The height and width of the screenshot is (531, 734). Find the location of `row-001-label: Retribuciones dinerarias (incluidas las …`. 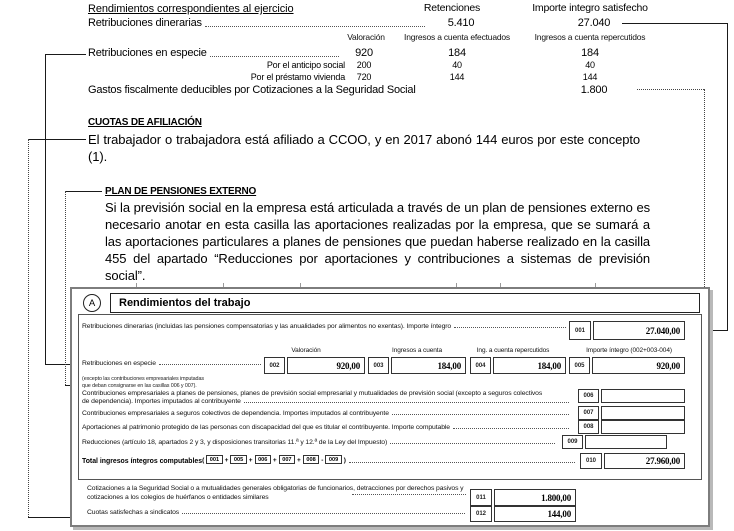

row-001-label: Retribuciones dinerarias (incluidas las … is located at coordinates (267, 326).